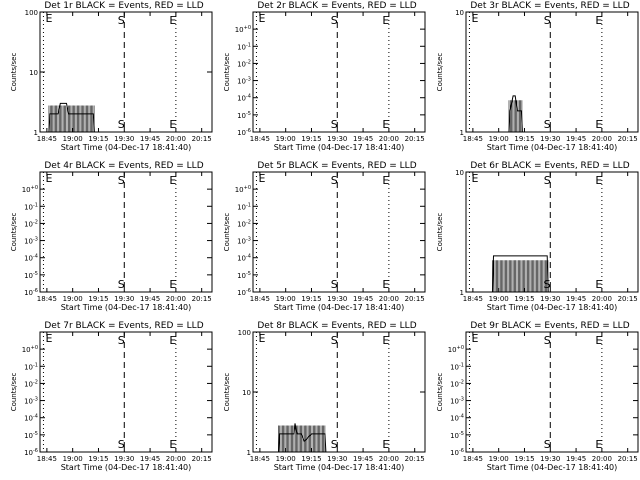  I want to click on y-tick-label: 10, so click(246, 393).